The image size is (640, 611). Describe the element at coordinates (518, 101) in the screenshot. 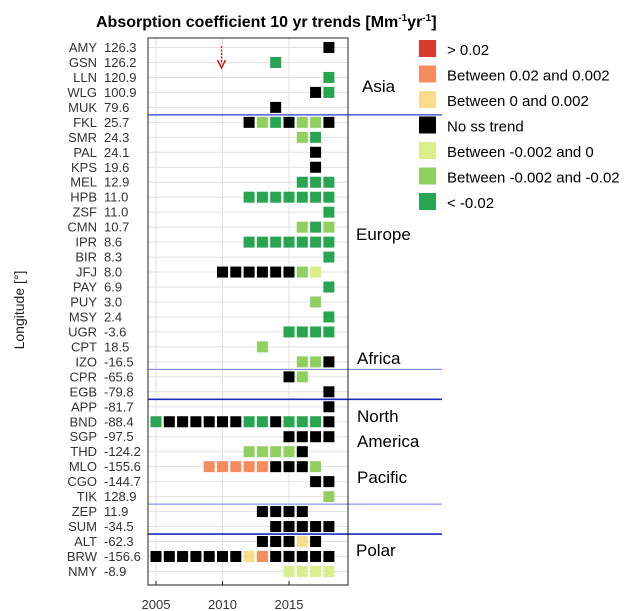

I see `legend-label: Between 0 and 0.002` at that location.